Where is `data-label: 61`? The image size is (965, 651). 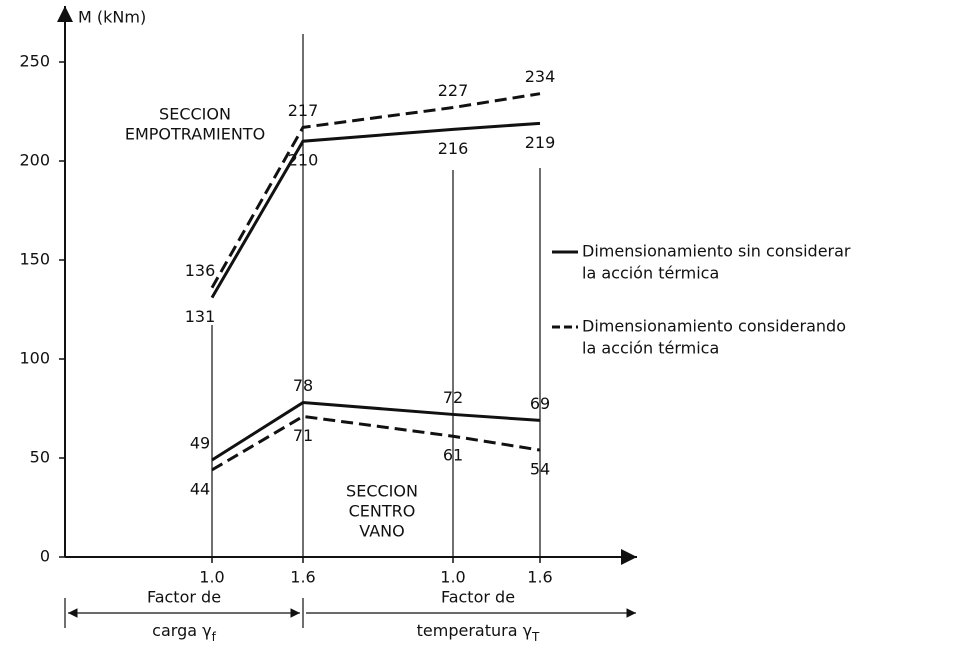
data-label: 61 is located at coordinates (453, 455).